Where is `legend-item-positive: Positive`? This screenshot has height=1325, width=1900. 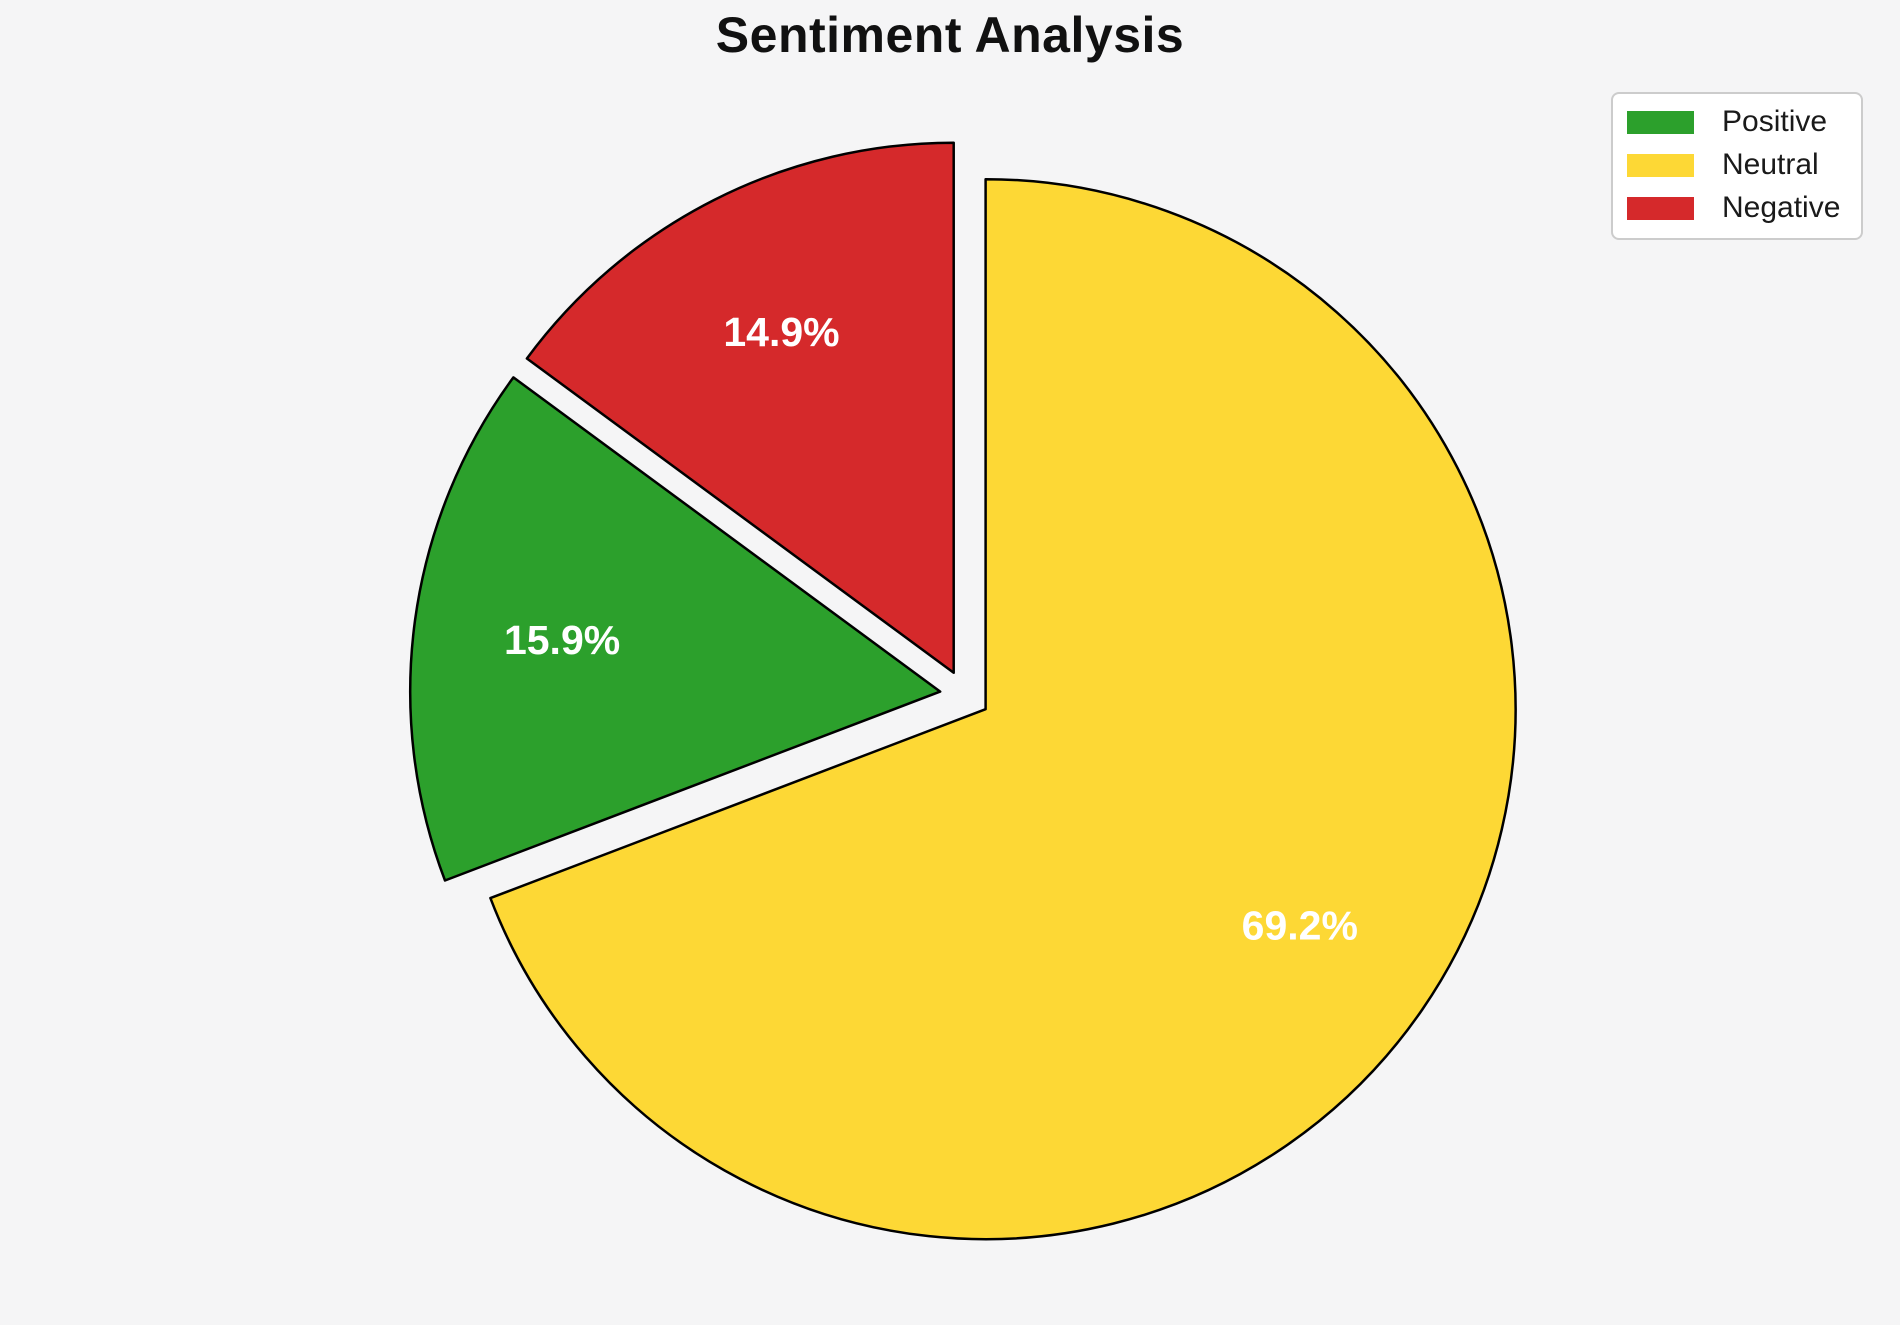
legend-item-positive: Positive is located at coordinates (1737, 122).